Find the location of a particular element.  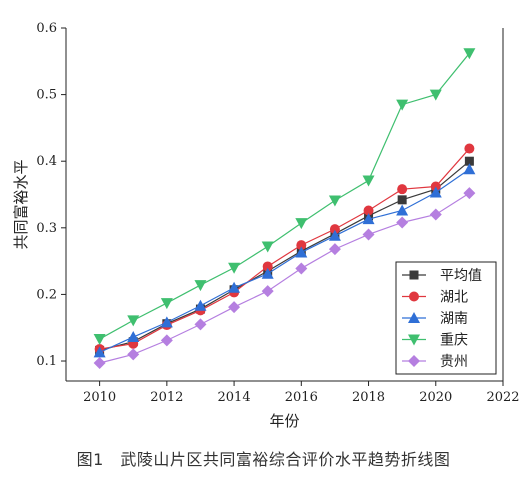

x-axis-title: 年份 is located at coordinates (284, 421).